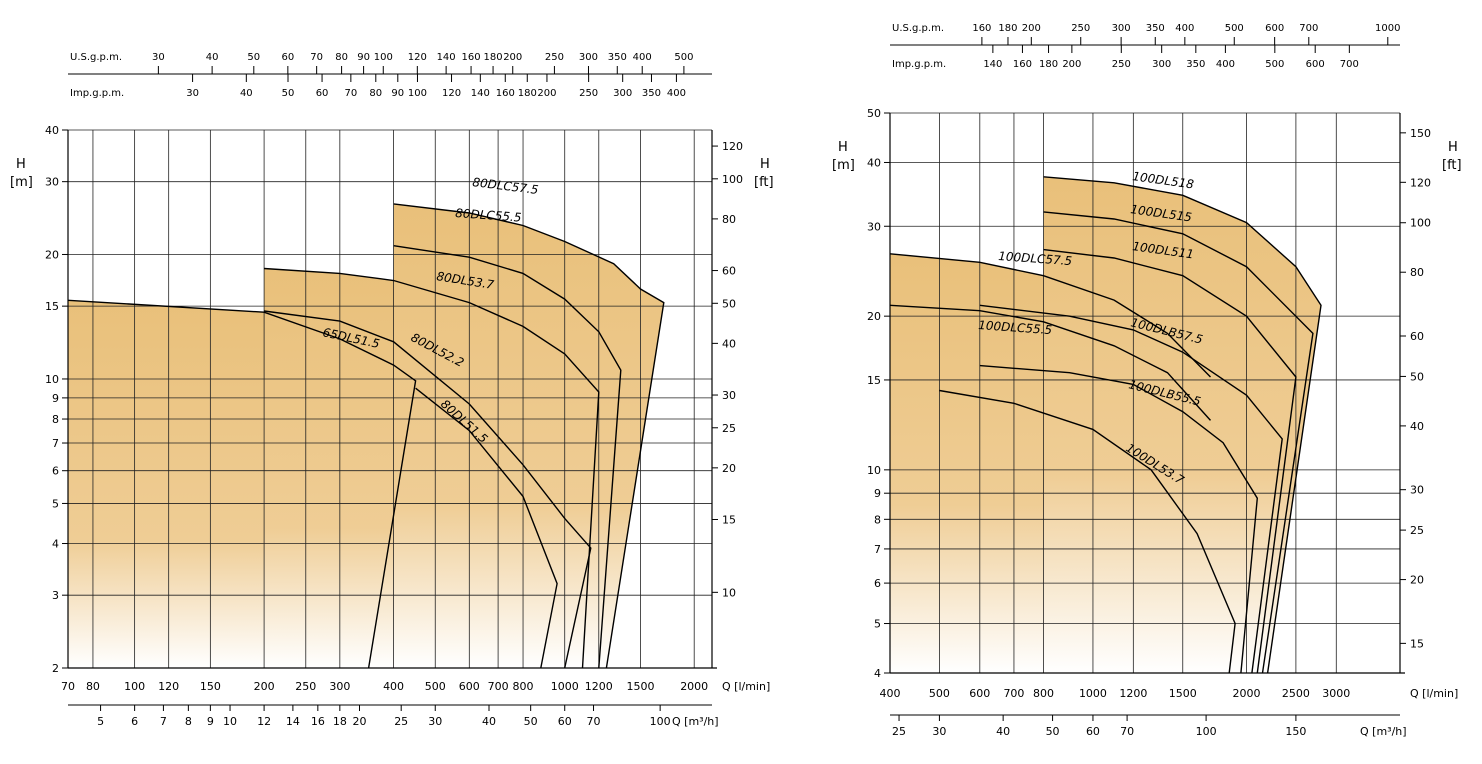 This screenshot has width=1482, height=764. I want to click on y-right-label-50: 50, so click(1417, 376).